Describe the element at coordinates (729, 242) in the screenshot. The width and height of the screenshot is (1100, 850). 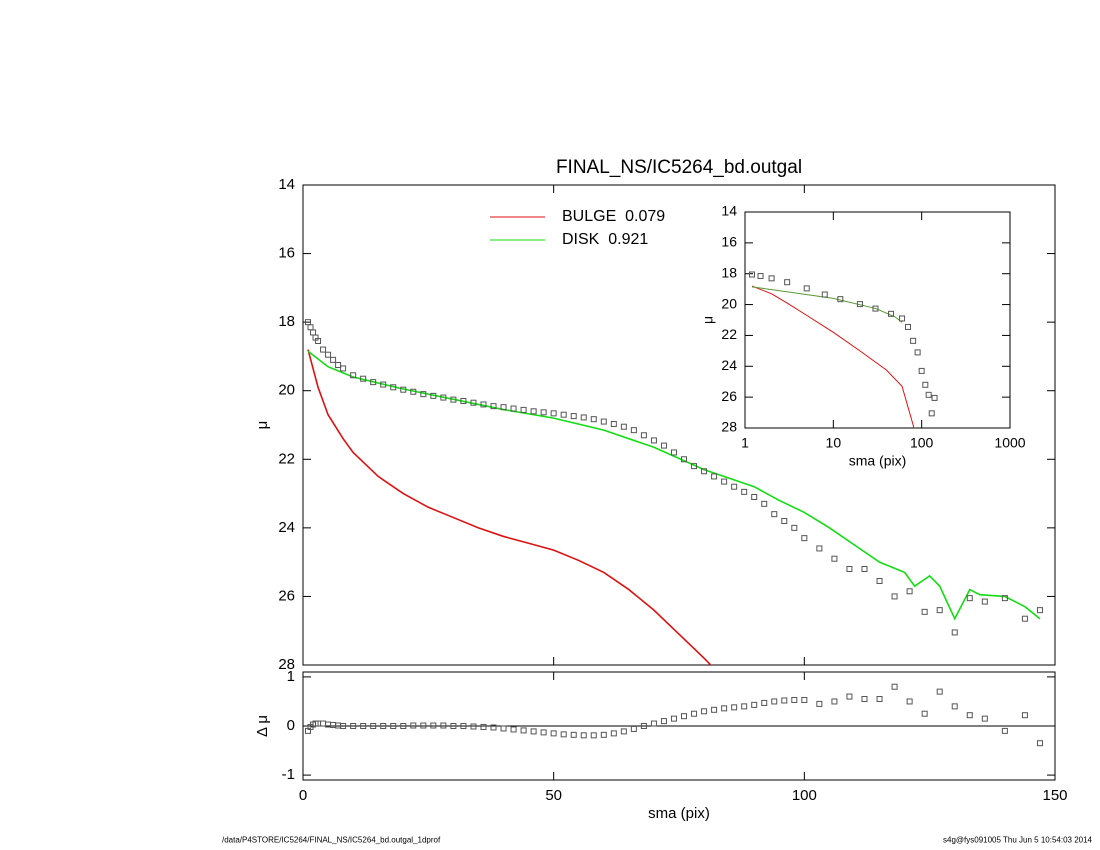
I see `y-tick-label: 16` at that location.